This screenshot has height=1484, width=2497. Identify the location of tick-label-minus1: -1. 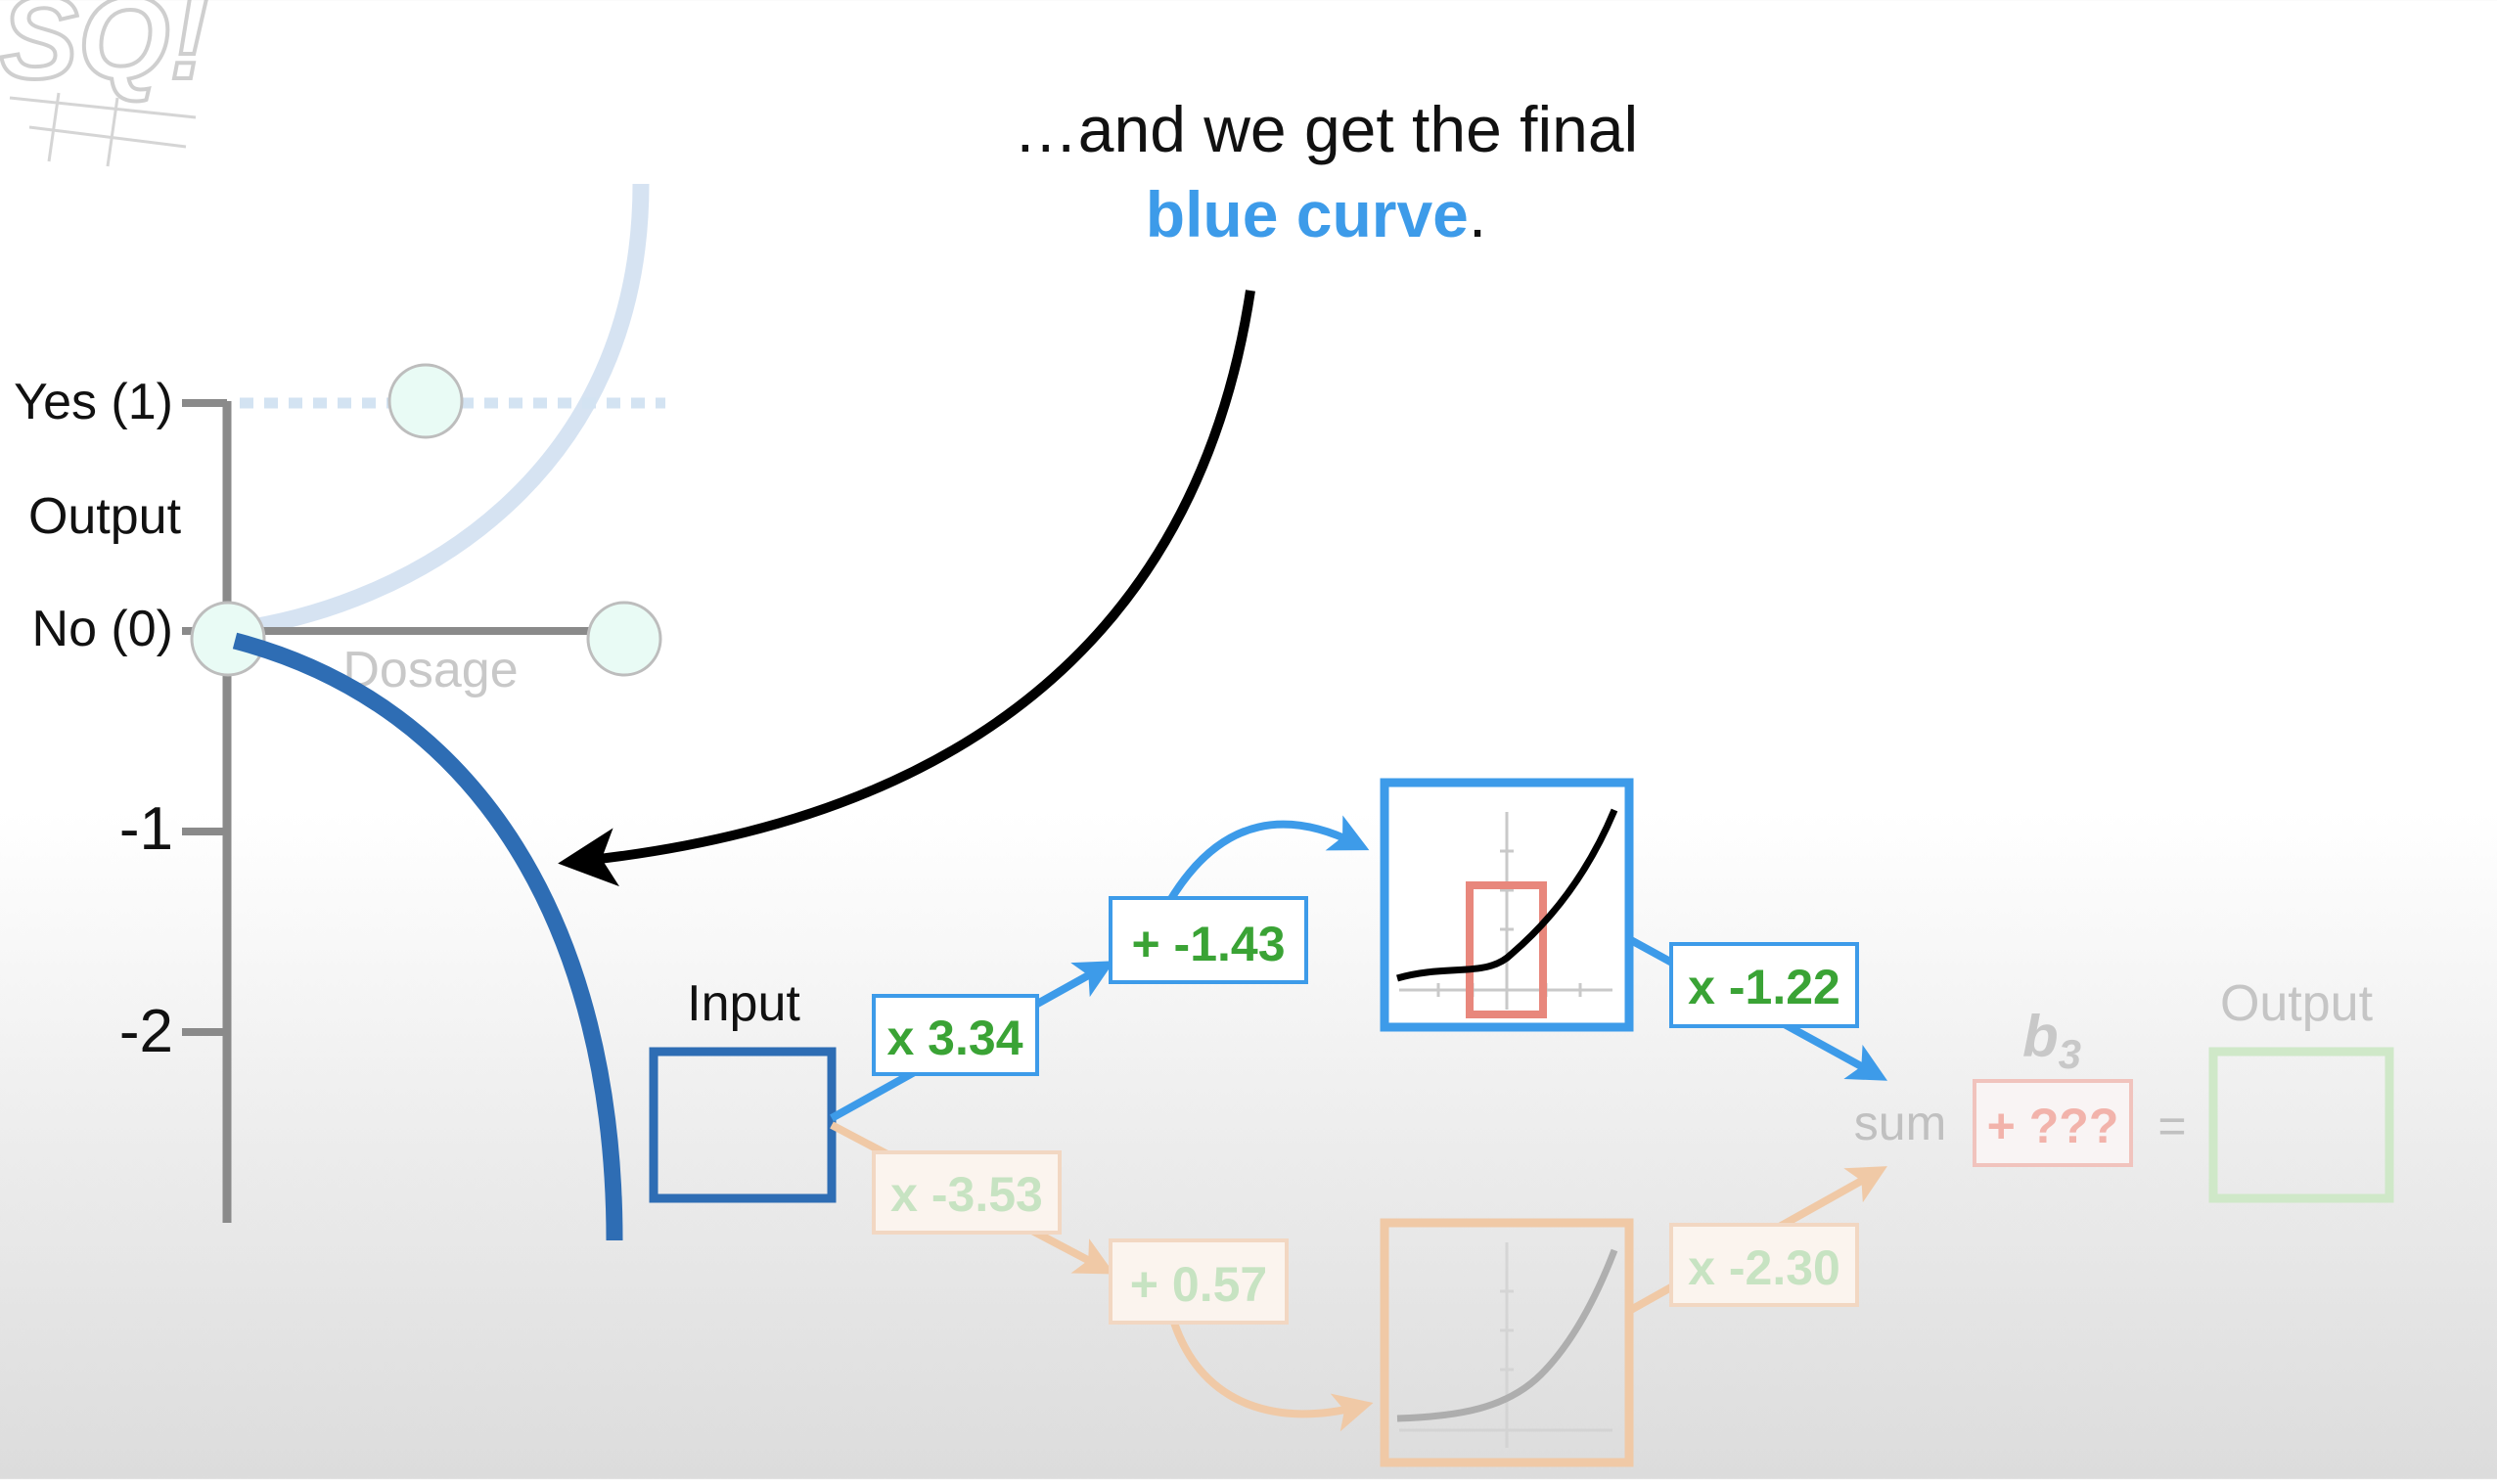
(146, 829).